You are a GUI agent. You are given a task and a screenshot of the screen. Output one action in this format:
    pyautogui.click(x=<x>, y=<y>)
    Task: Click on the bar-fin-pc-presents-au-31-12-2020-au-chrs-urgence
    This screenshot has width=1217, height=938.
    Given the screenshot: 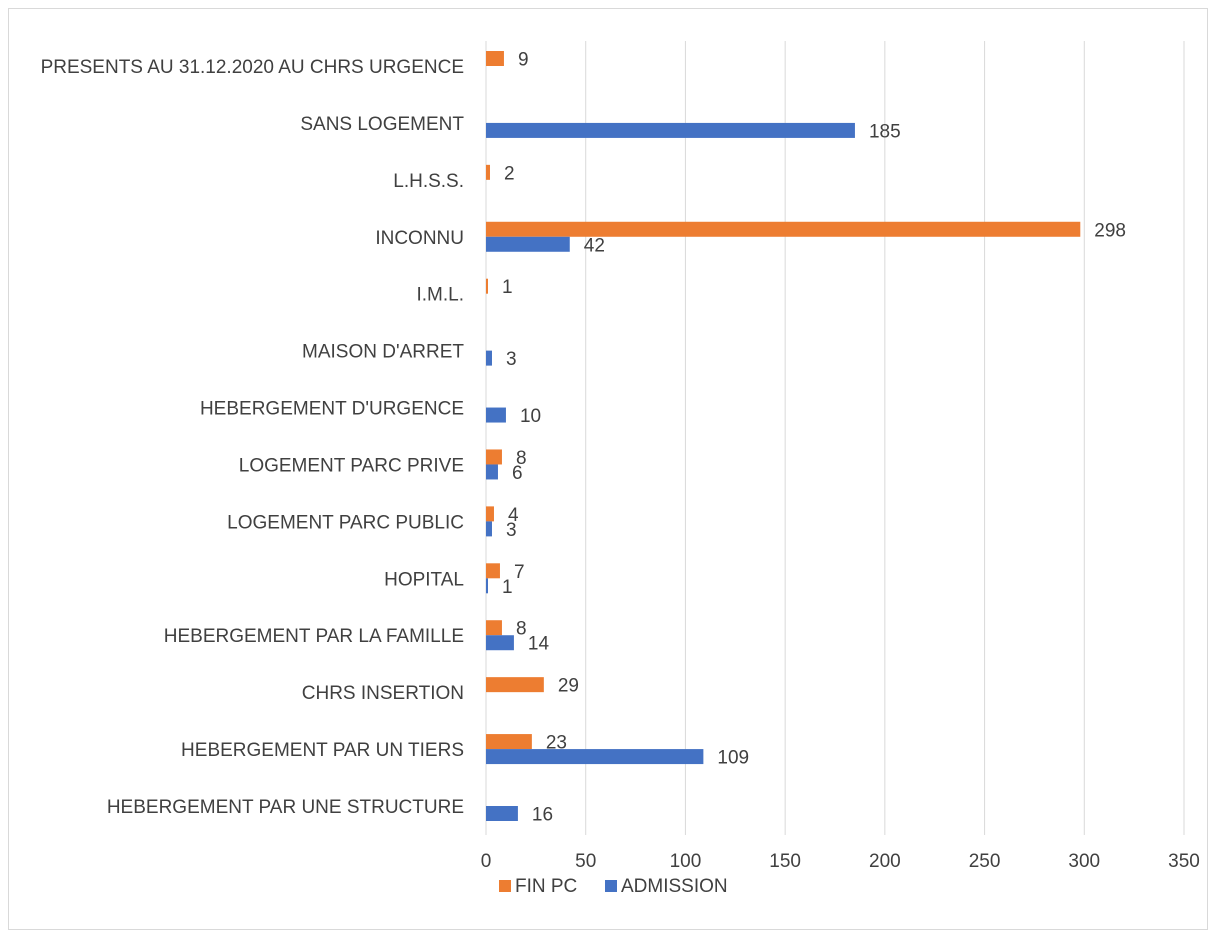 What is the action you would take?
    pyautogui.click(x=495, y=58)
    